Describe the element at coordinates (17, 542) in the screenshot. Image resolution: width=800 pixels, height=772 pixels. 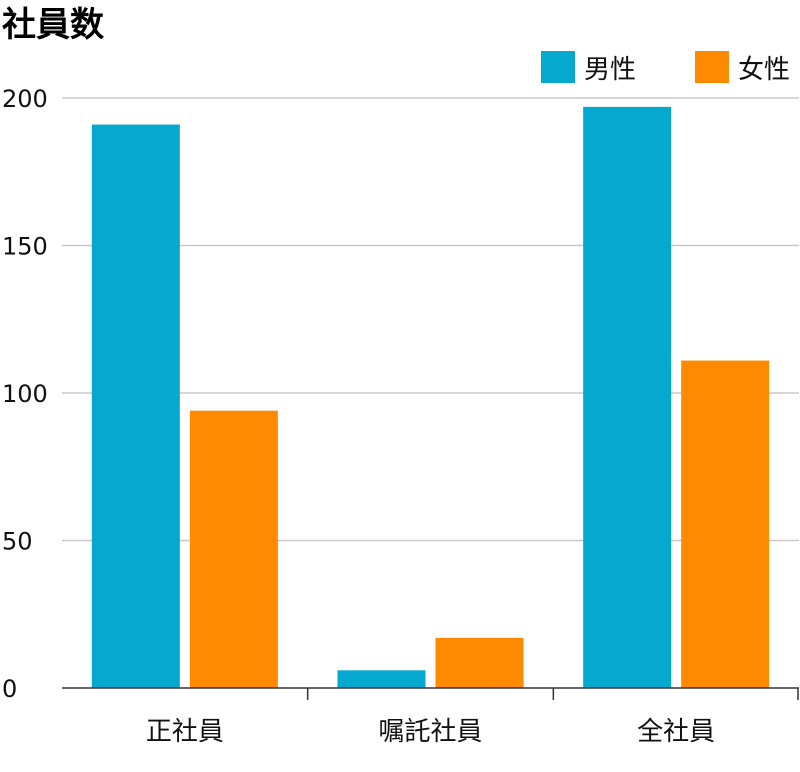
I see `y-tick-label: 50` at that location.